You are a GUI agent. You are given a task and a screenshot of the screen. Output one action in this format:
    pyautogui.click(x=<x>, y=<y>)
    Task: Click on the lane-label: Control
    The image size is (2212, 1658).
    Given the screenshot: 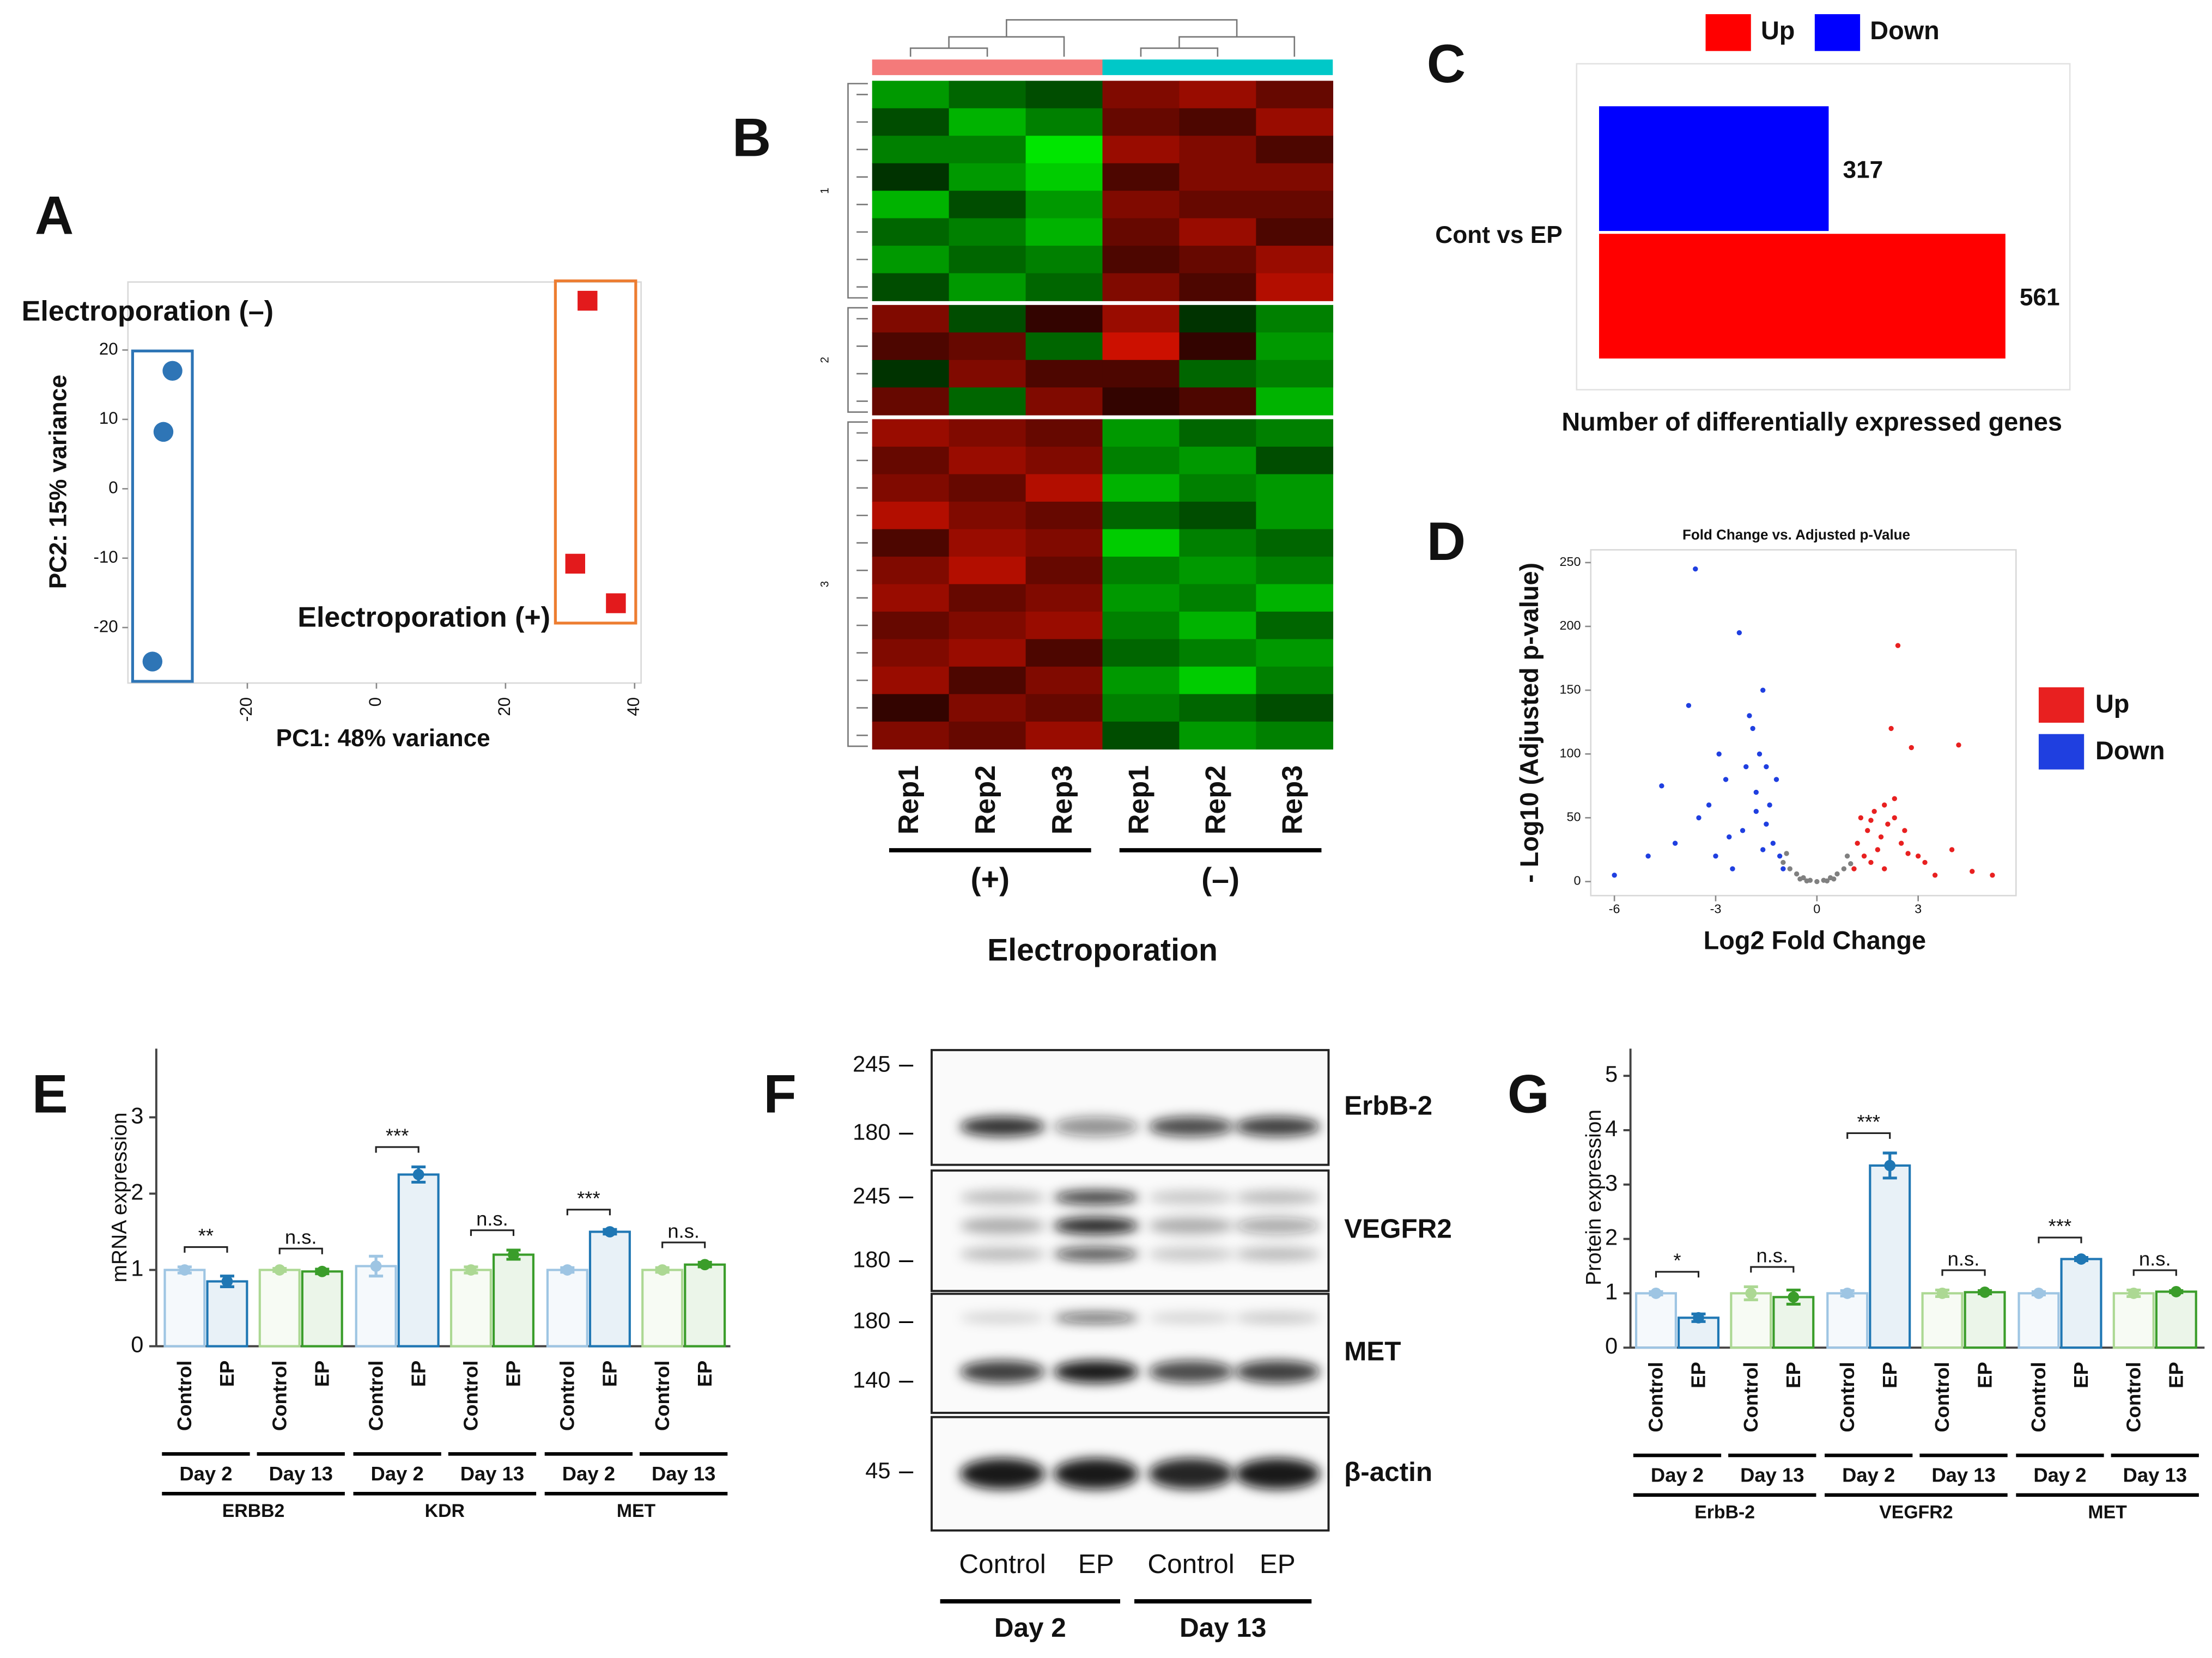 What is the action you would take?
    pyautogui.click(x=1190, y=1564)
    